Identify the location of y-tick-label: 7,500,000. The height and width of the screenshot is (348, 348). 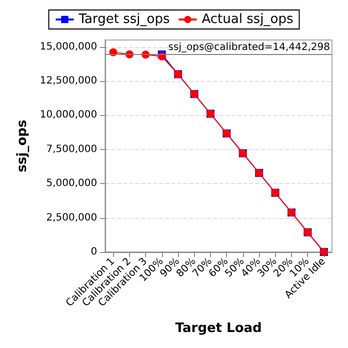
(72, 149).